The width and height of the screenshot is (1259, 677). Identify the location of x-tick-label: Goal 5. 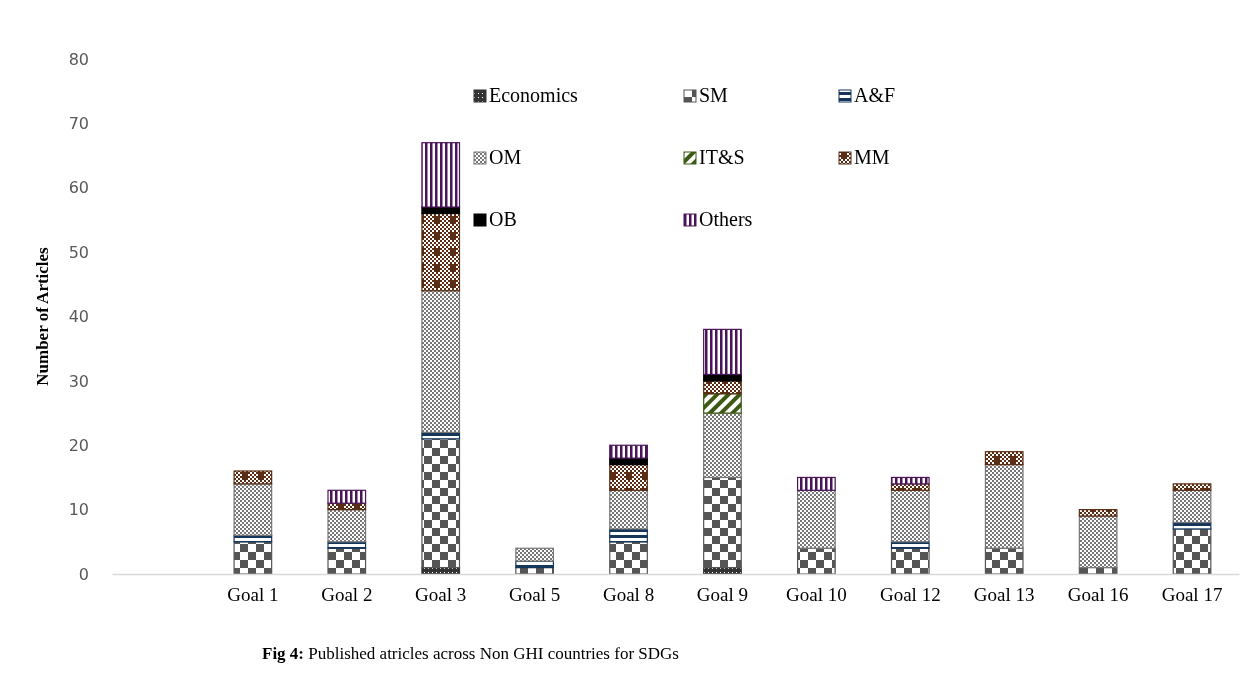
(535, 595).